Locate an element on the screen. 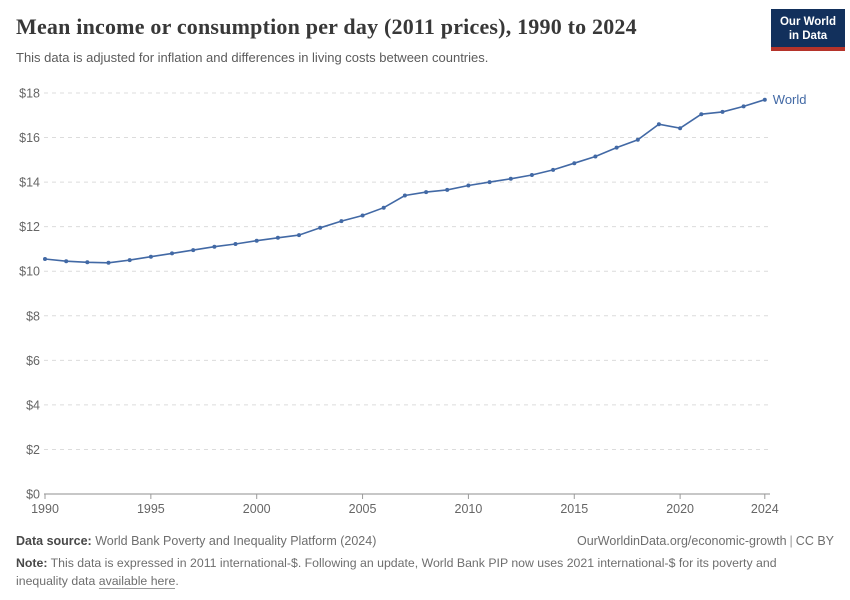  available-here-link: available here is located at coordinates (137, 581).